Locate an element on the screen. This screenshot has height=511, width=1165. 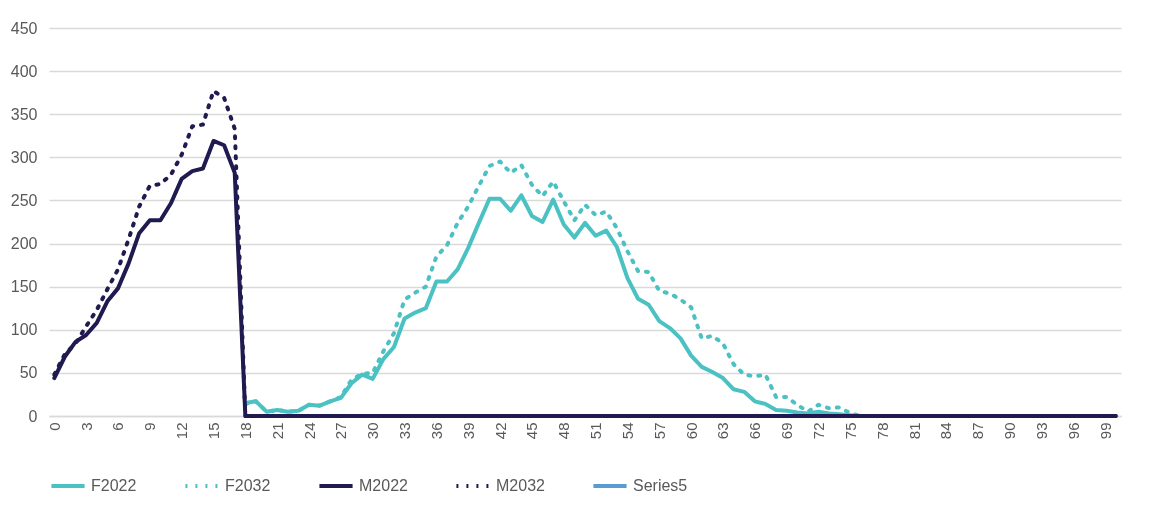
y-tick-label: 250 is located at coordinates (24, 200).